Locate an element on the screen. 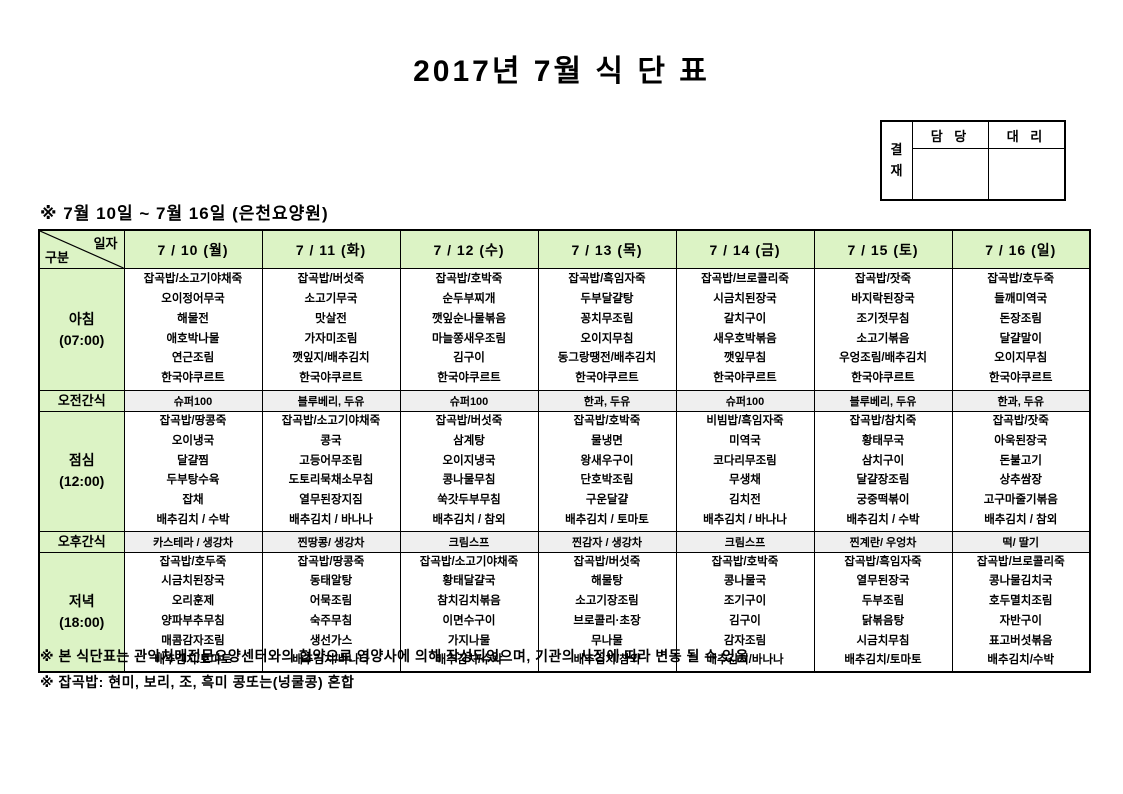 This screenshot has height=794, width=1123. row-label-pm-snack: 오후간식 is located at coordinates (81, 541).